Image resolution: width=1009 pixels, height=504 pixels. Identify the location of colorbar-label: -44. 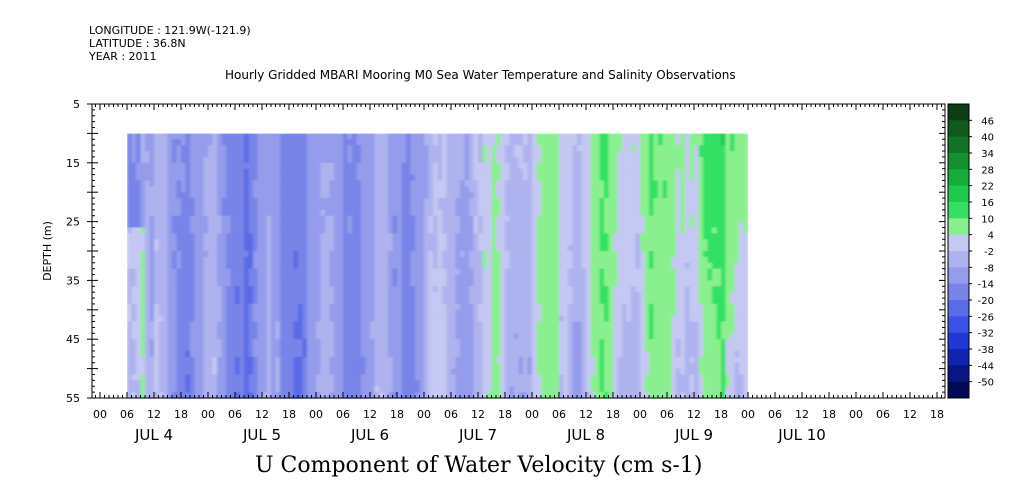
(986, 366).